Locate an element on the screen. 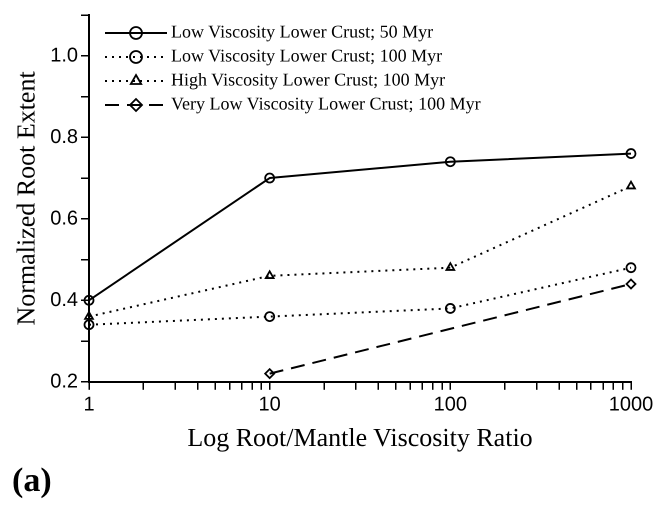 The height and width of the screenshot is (507, 659). x-tick-label: 10 is located at coordinates (269, 404).